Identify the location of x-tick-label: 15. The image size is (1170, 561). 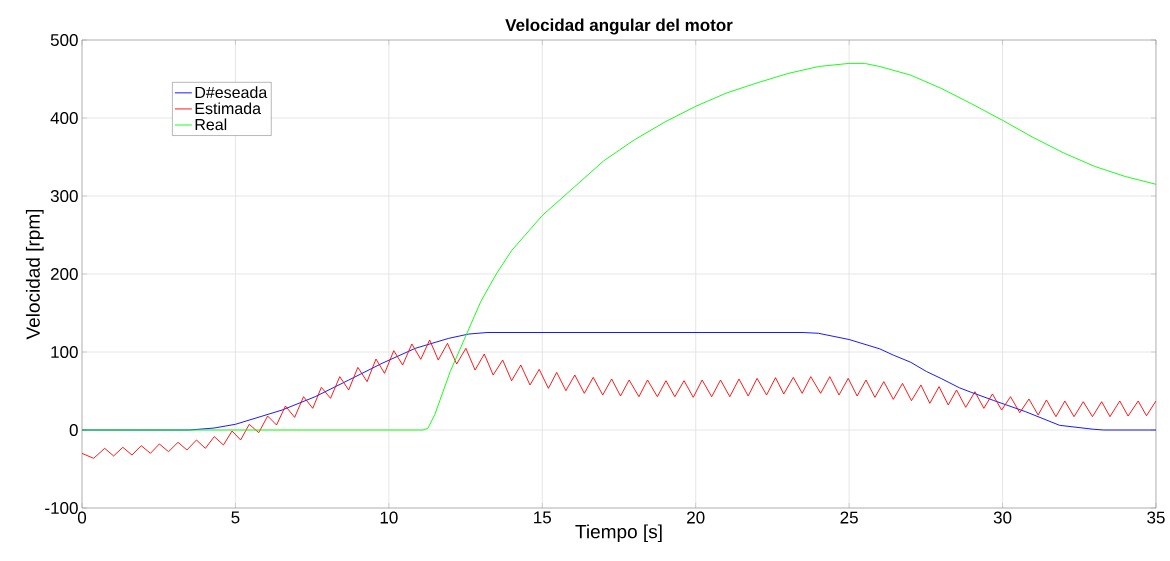
(543, 517).